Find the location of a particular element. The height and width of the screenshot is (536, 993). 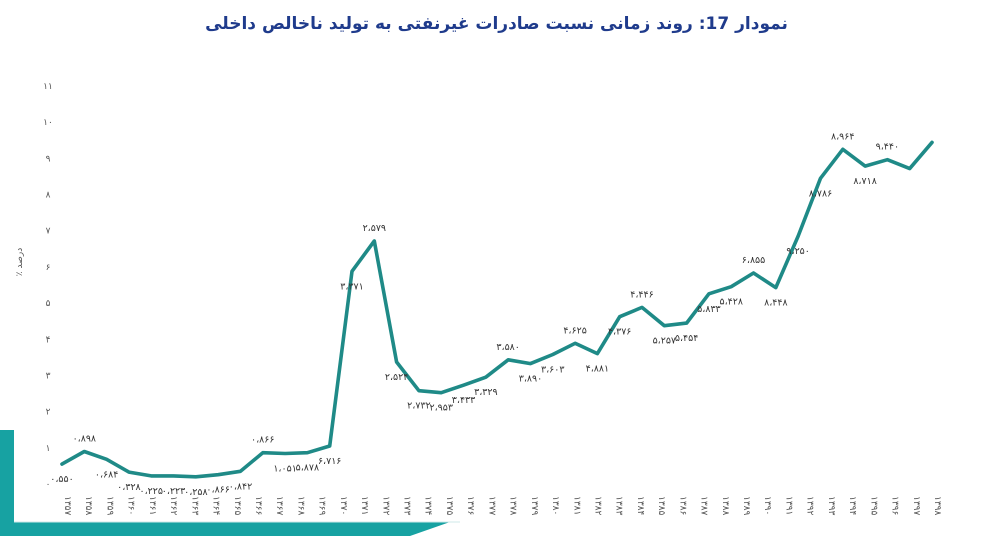

x-tick-label: ۱۳۹۲ is located at coordinates (810, 506).